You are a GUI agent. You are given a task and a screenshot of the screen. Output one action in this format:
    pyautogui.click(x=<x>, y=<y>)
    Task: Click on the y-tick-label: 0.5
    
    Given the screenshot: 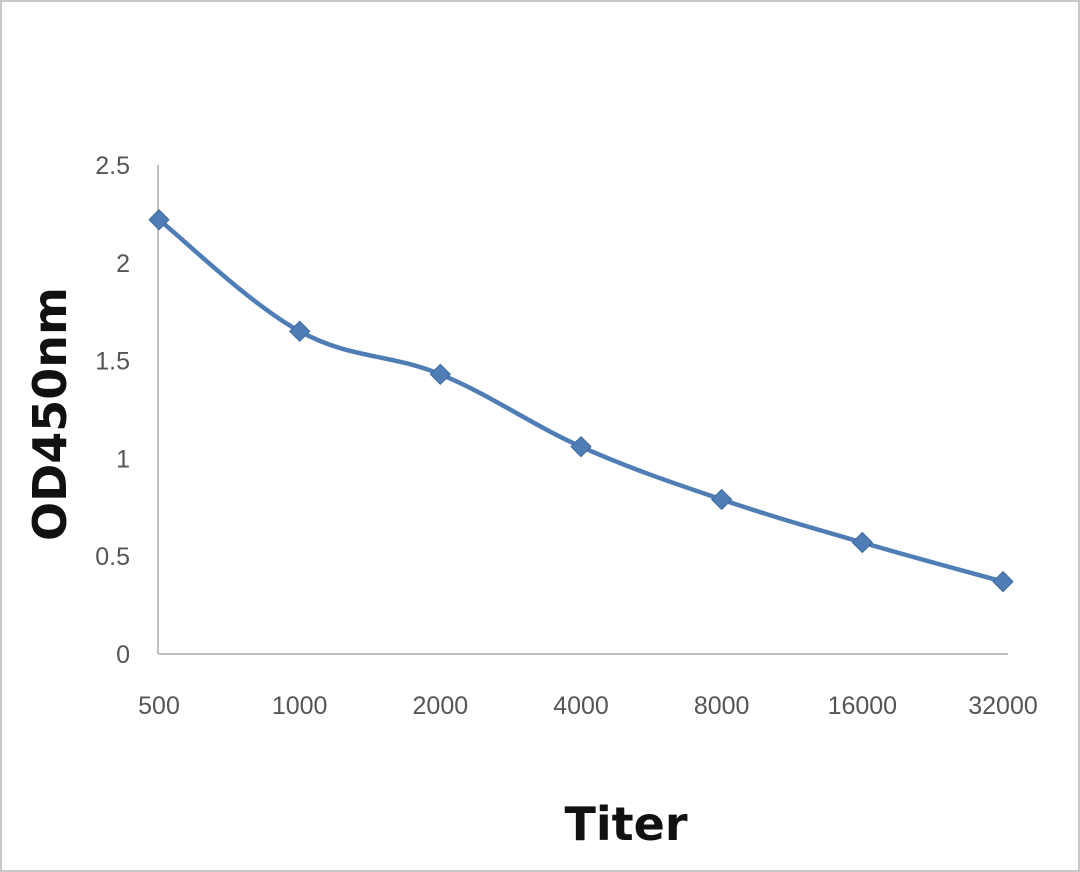 What is the action you would take?
    pyautogui.click(x=112, y=557)
    